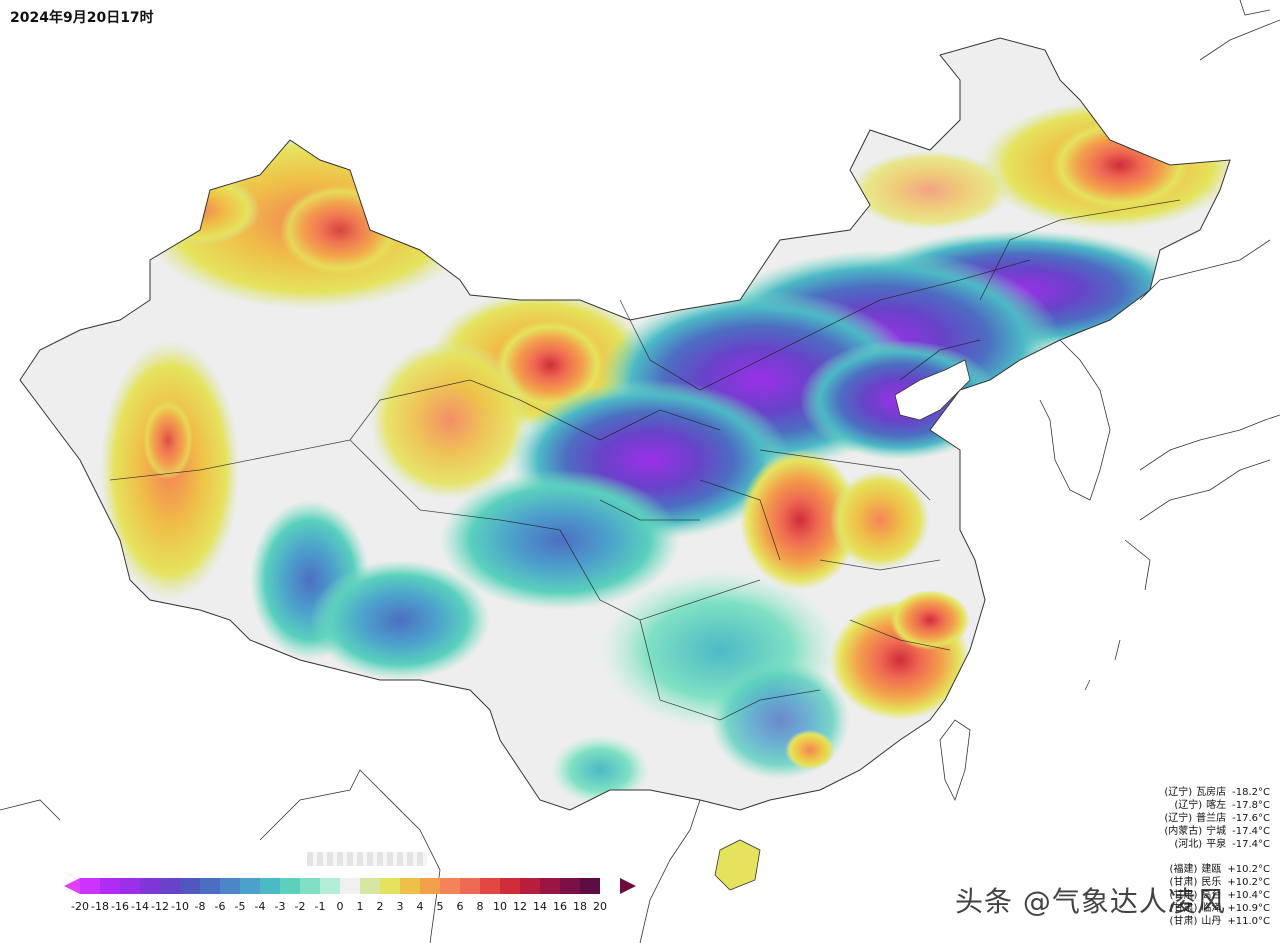 Image resolution: width=1280 pixels, height=943 pixels. Describe the element at coordinates (360, 906) in the screenshot. I see `legend-tick: 1` at that location.